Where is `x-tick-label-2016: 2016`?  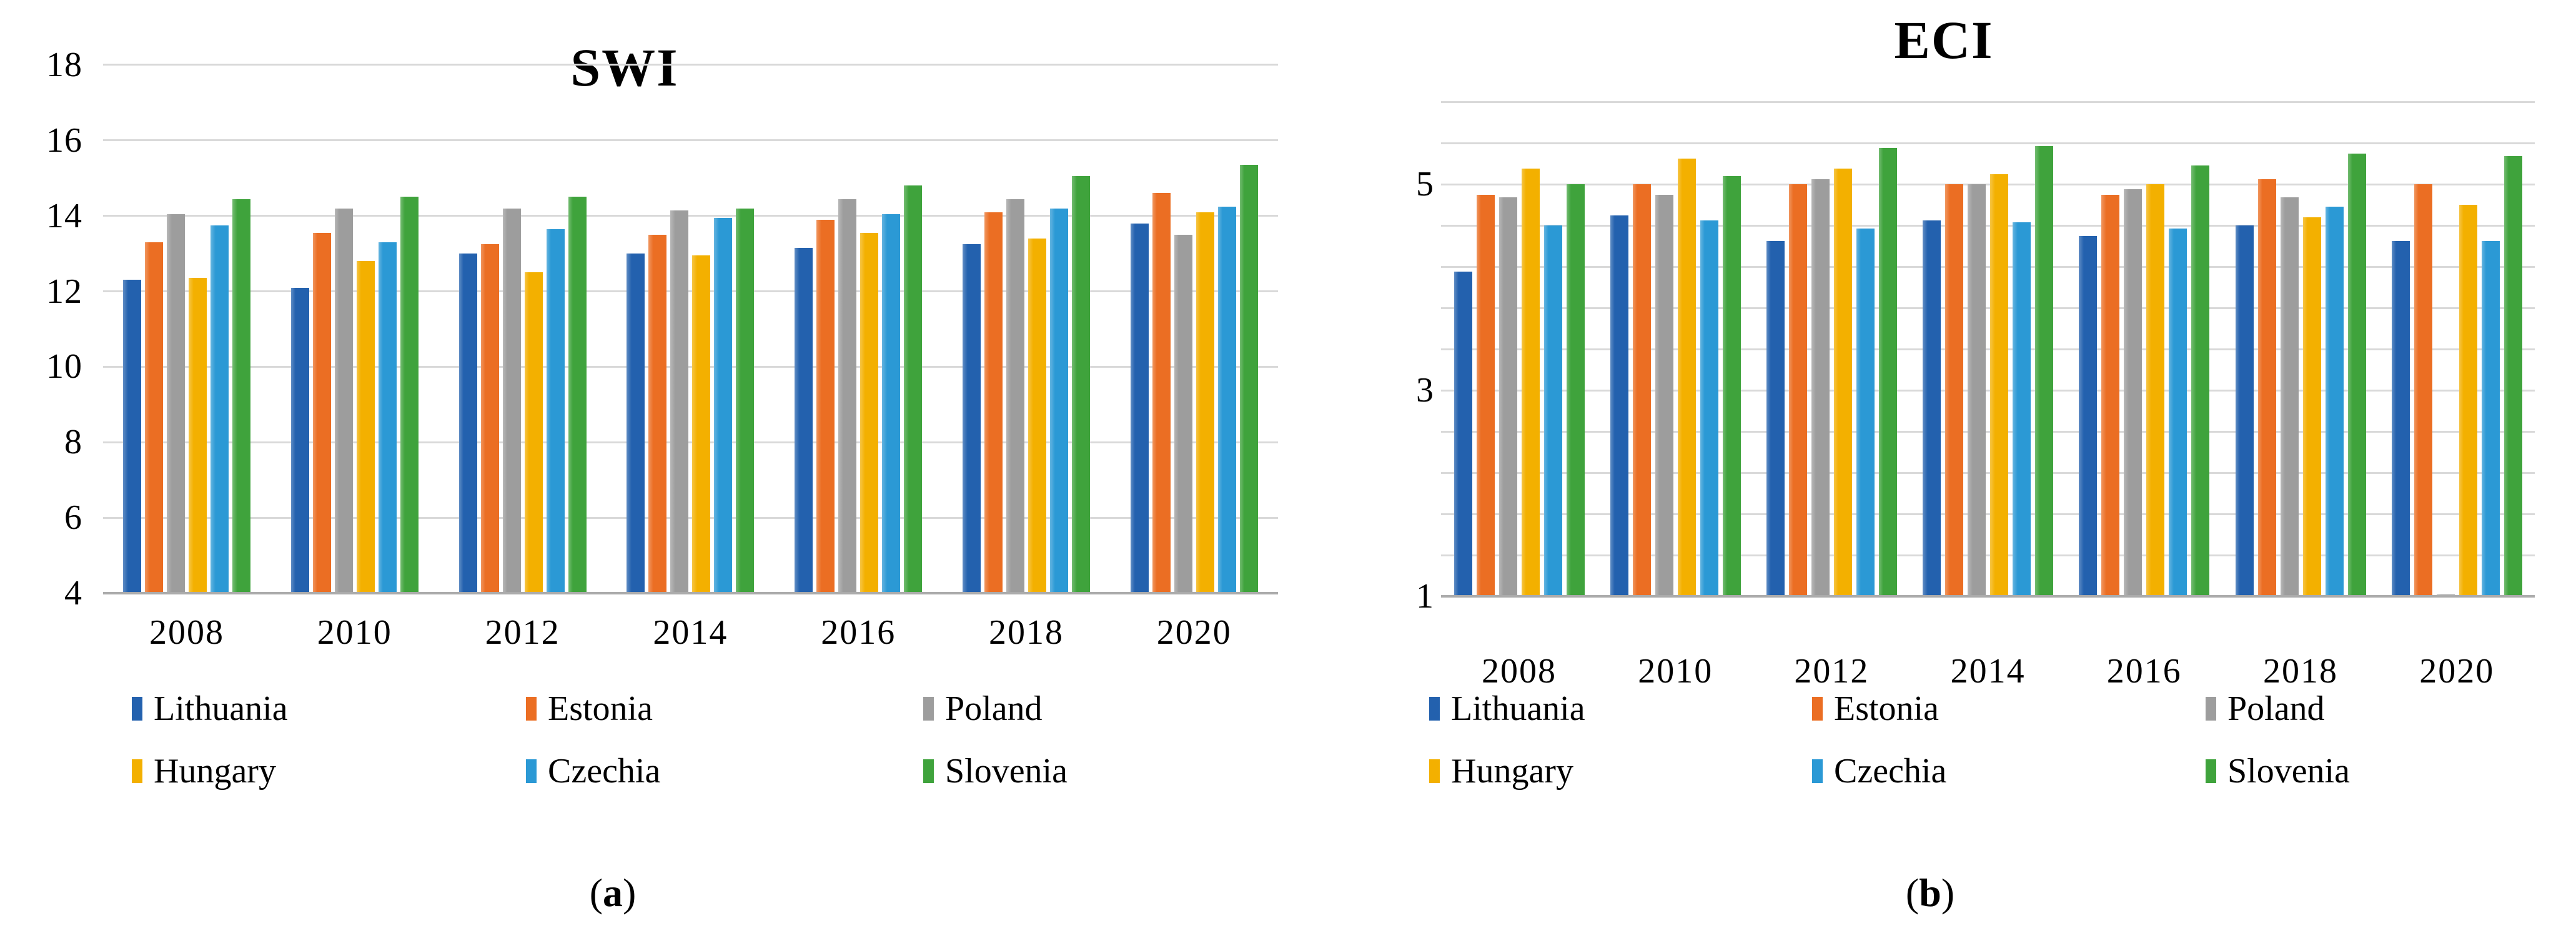 x-tick-label-2016: 2016 is located at coordinates (858, 633).